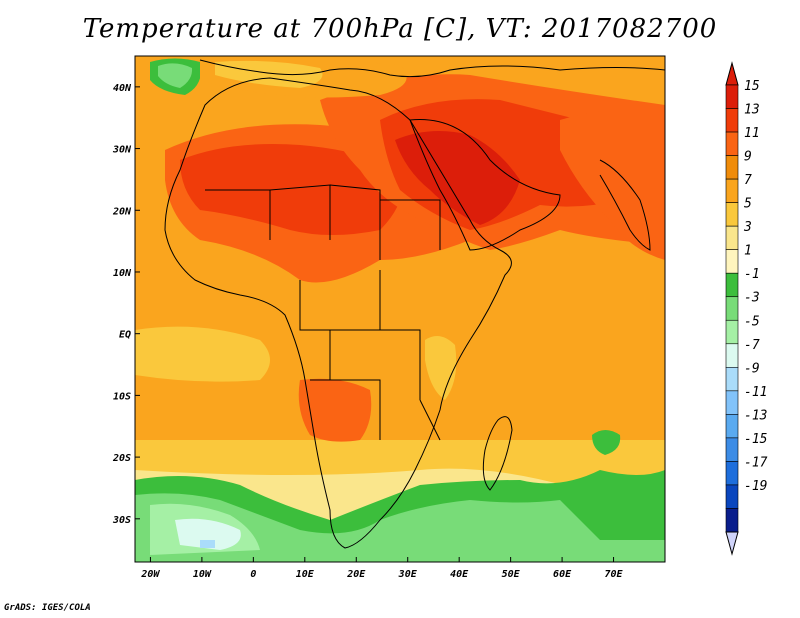  I want to click on colorbar-label: -1, so click(752, 274).